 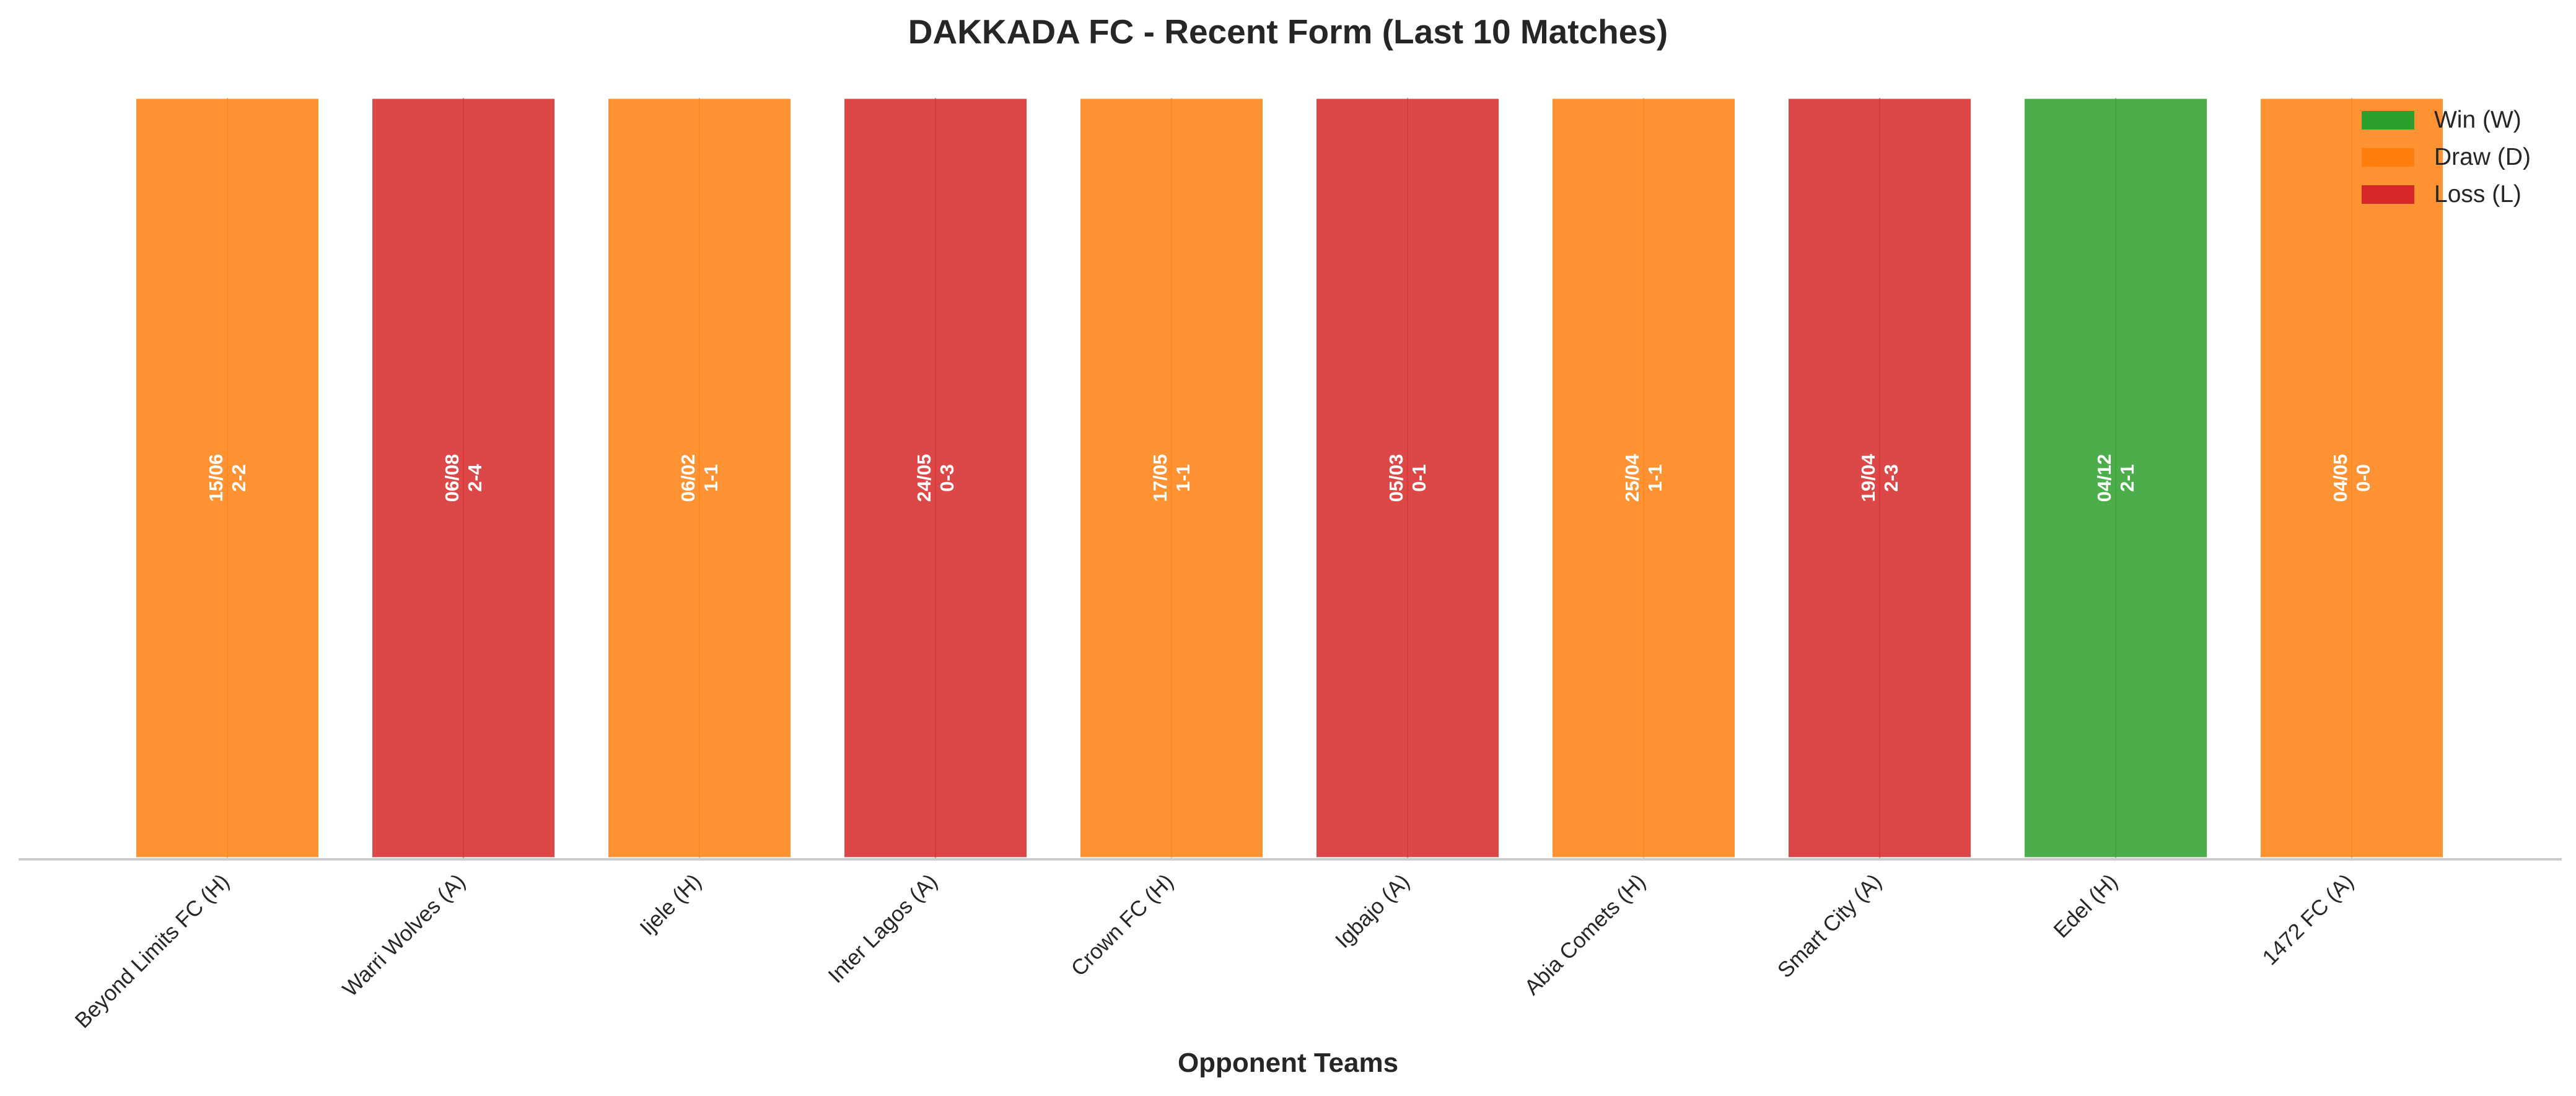 I want to click on bar-date-label: 06/08, so click(x=452, y=478).